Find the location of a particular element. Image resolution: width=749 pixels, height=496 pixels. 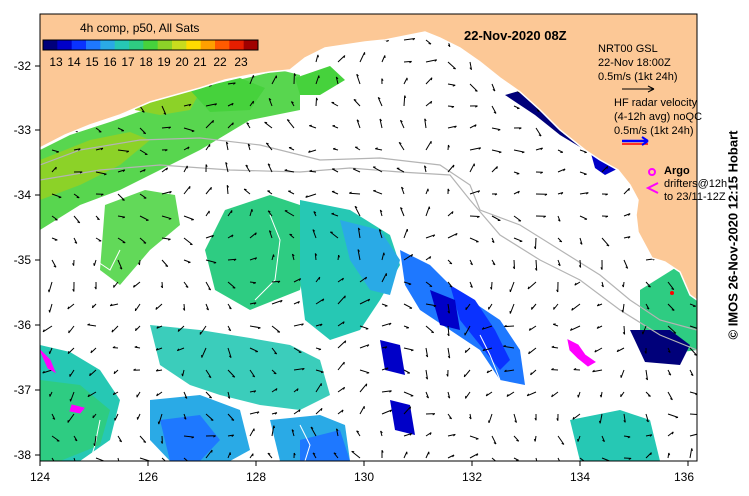

colorbar-gradient is located at coordinates (151, 45).